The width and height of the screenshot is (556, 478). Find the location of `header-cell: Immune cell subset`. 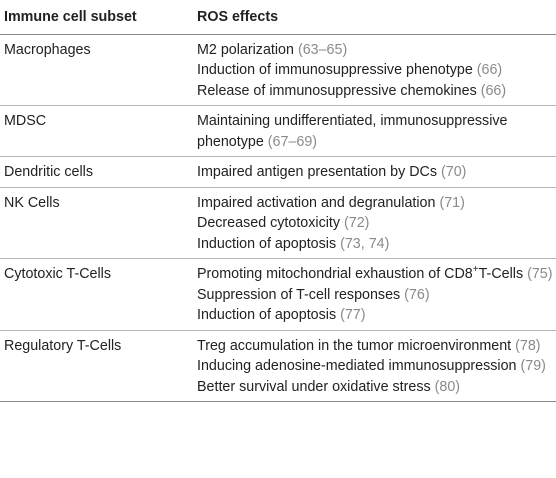

header-cell: Immune cell subset is located at coordinates (96, 17).